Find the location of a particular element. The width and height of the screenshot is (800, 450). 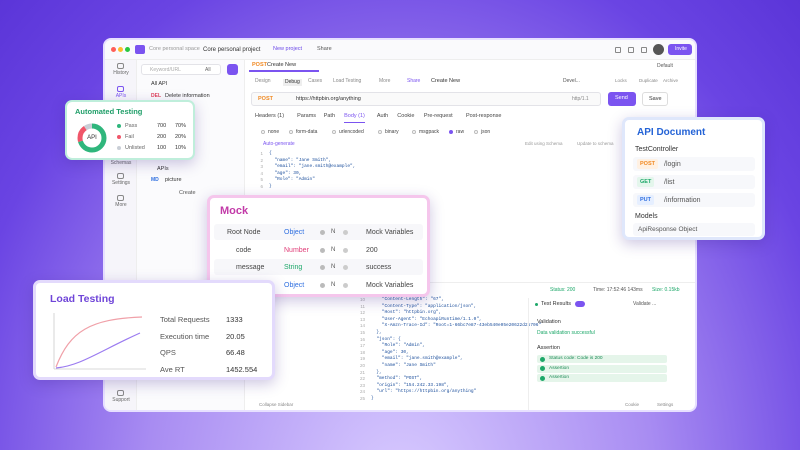

endpoint-row: GET/list is located at coordinates (694, 182).